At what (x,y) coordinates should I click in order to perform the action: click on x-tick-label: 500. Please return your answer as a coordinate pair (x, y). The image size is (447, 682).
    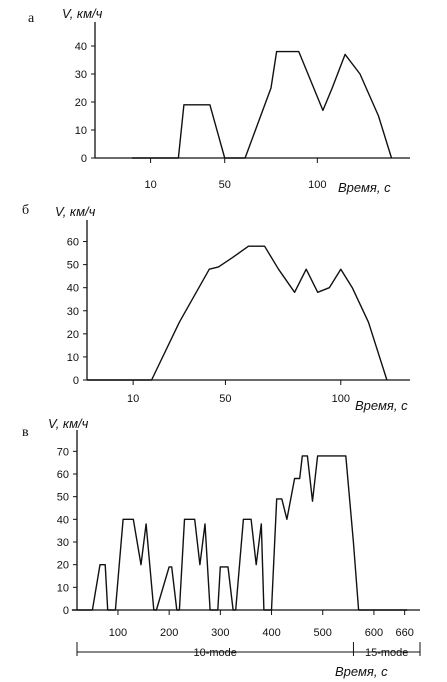
    Looking at the image, I should click on (323, 633).